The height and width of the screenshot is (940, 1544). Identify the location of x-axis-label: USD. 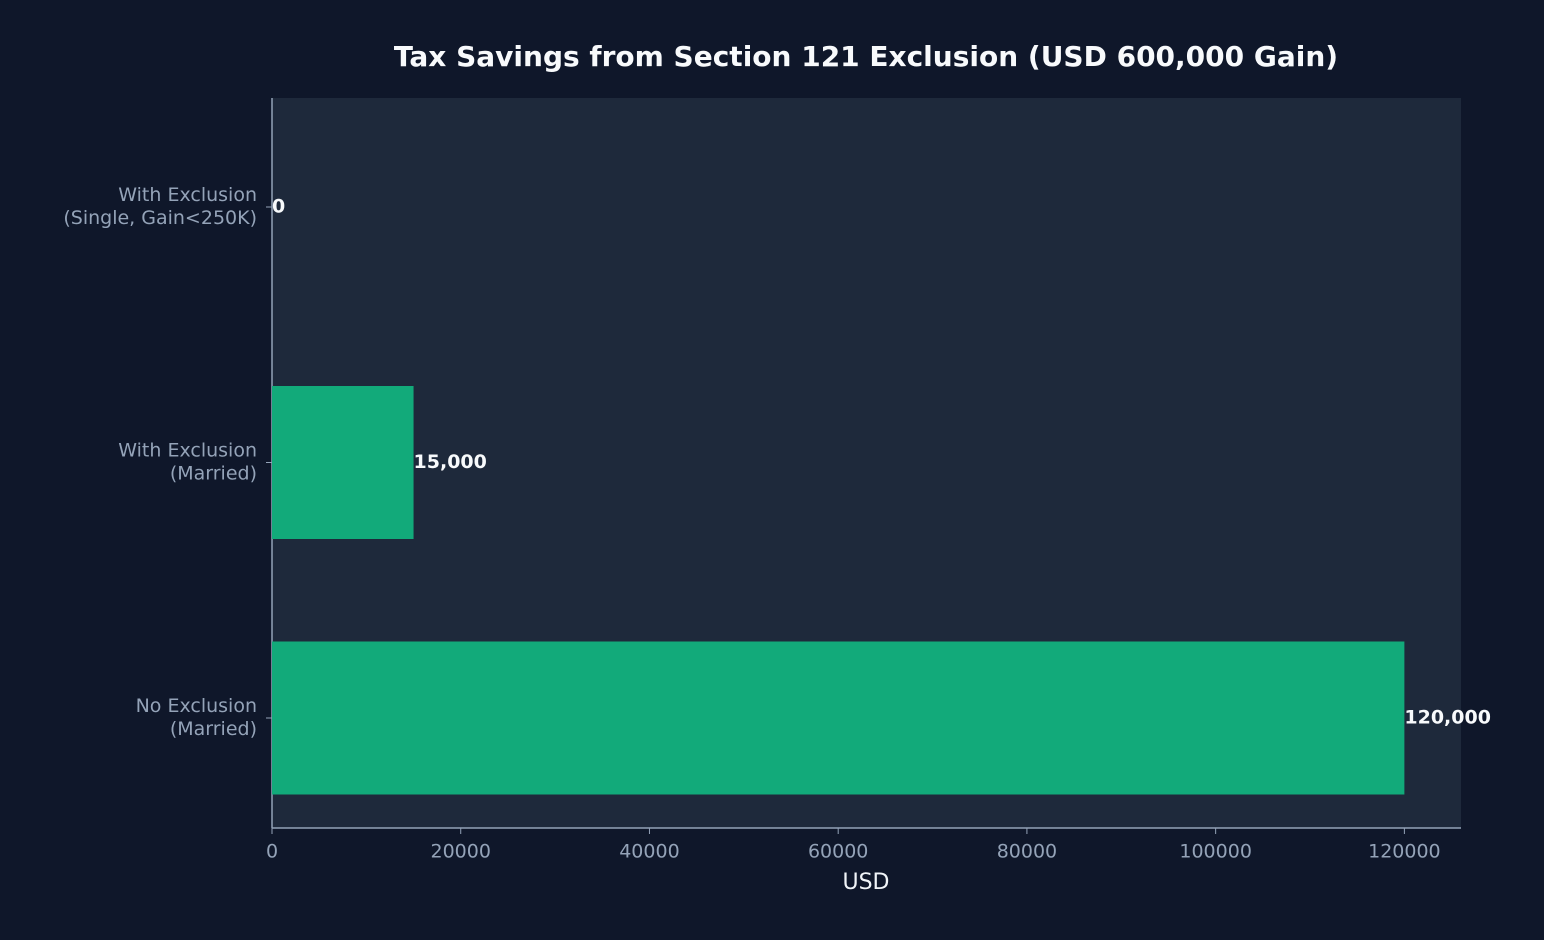
(865, 882).